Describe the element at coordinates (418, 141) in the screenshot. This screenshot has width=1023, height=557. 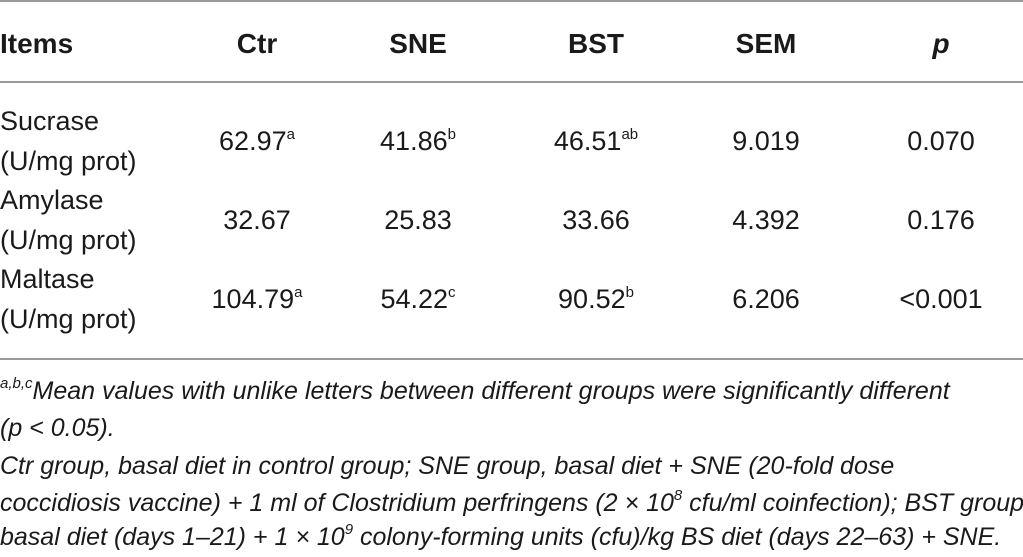
I see `cell-sne: 41.86b` at that location.